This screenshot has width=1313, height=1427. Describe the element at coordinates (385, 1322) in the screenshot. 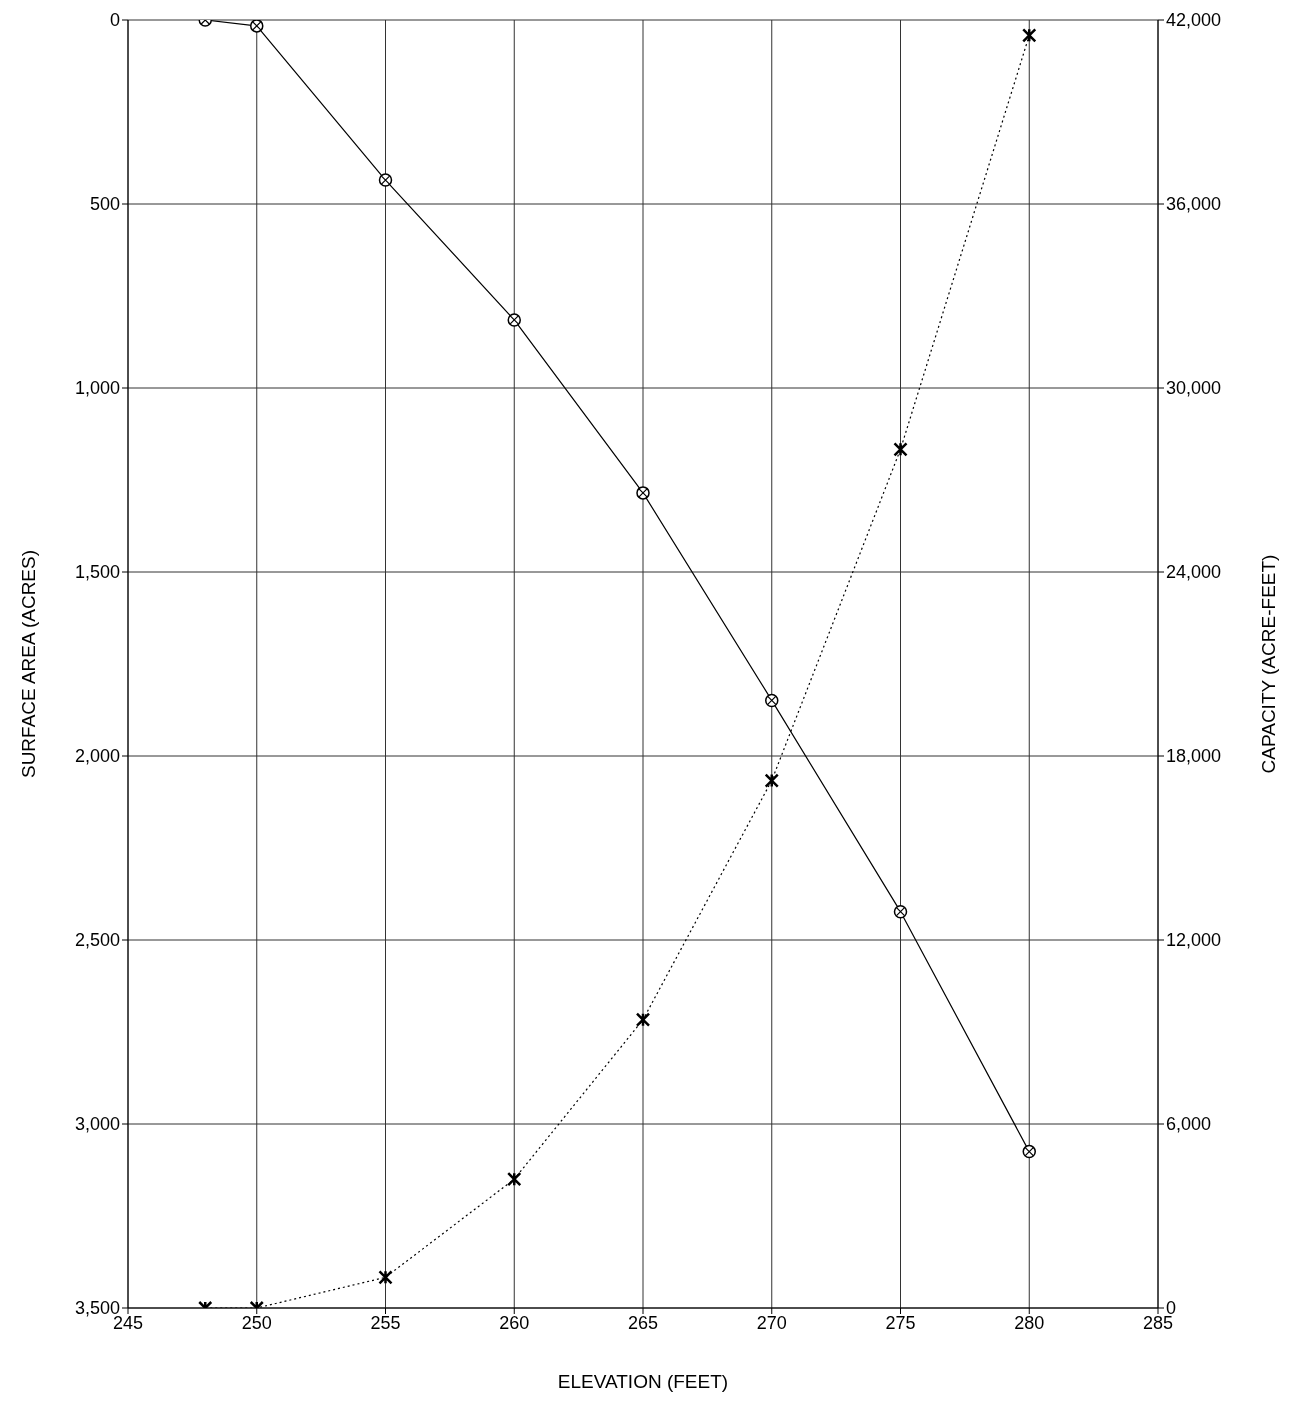

I see `x-tick-label: 255` at that location.